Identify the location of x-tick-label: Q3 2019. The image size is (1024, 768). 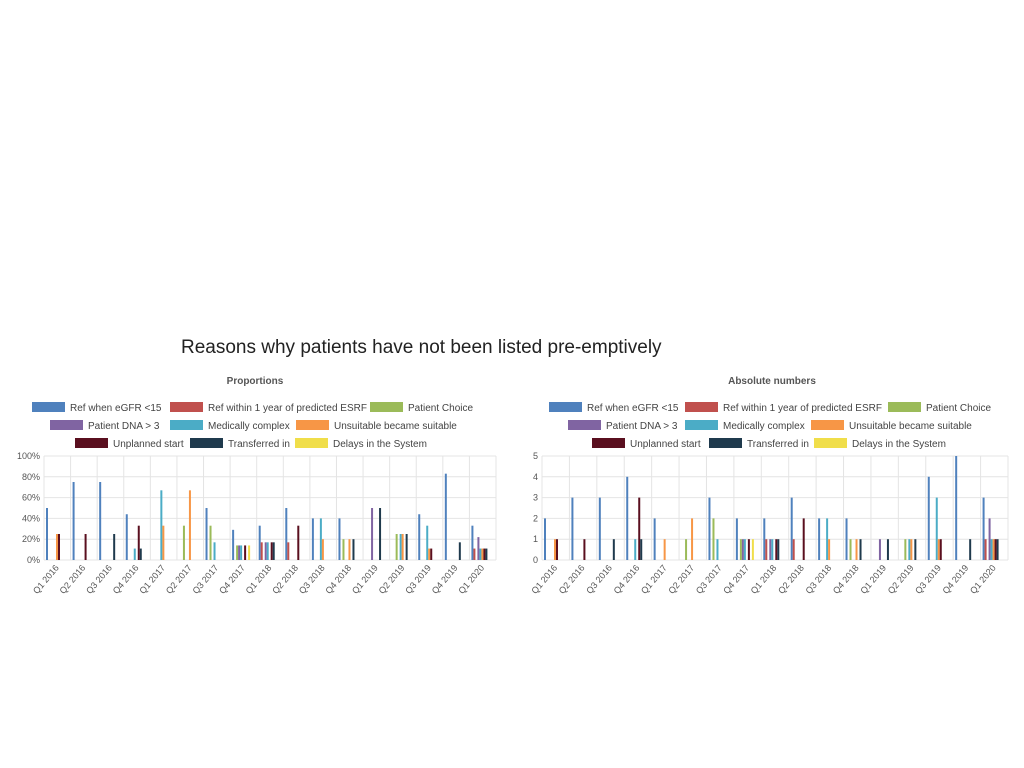
(418, 579).